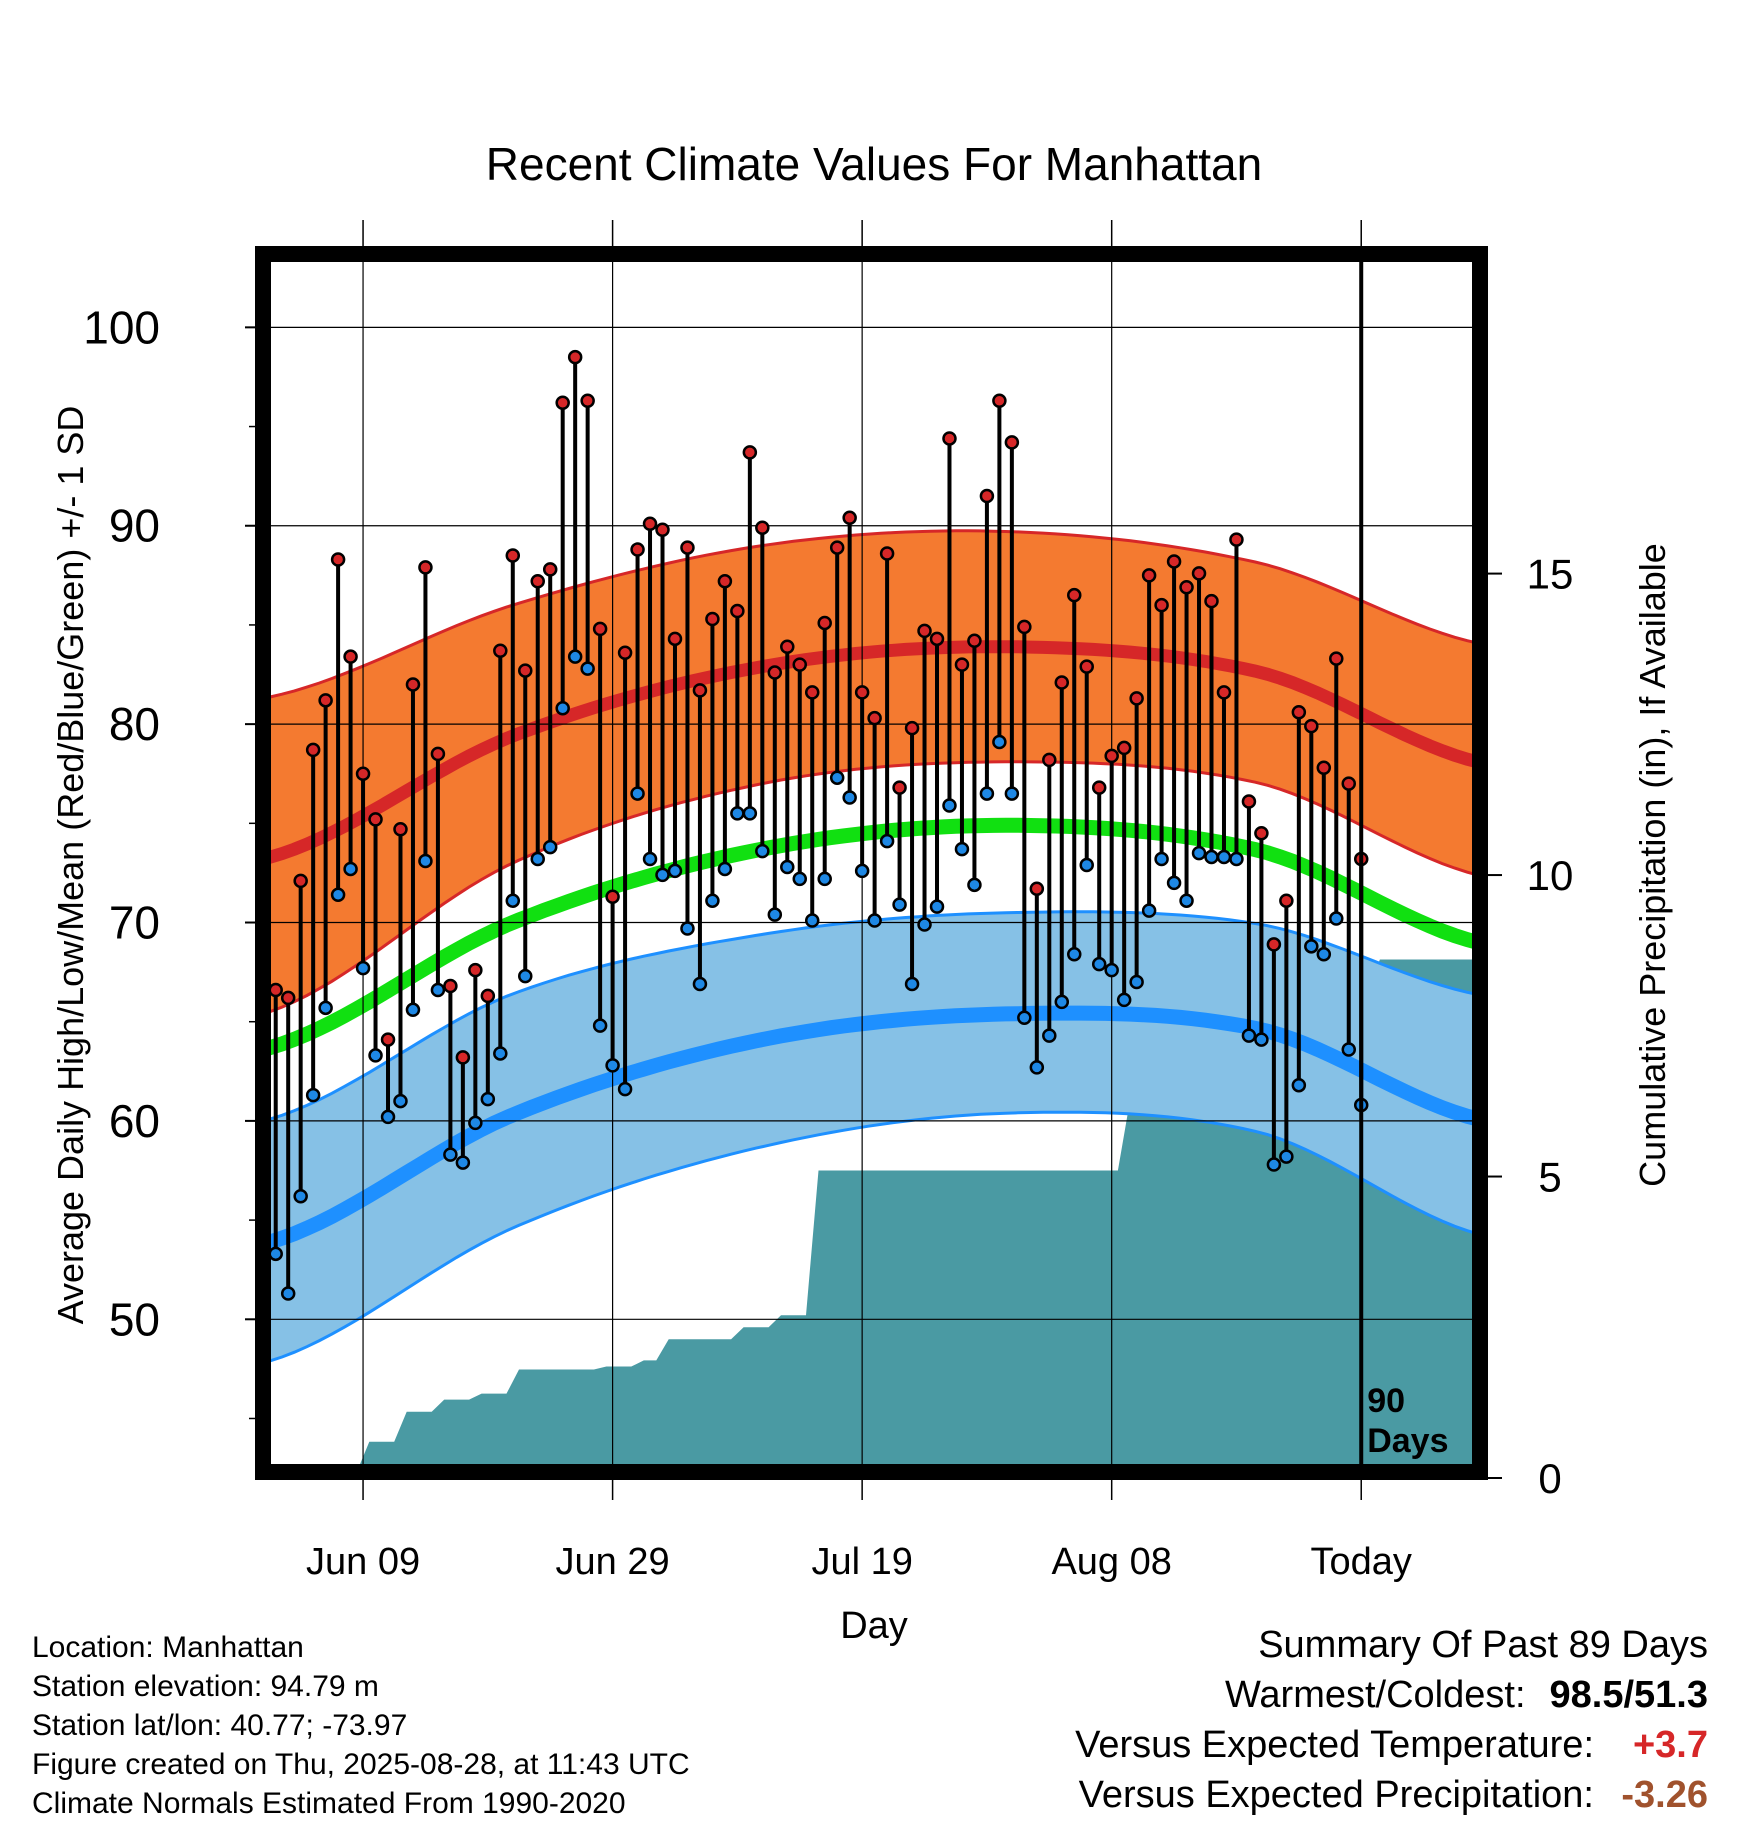 The image size is (1748, 1828). I want to click on y-tick-label: 80, so click(134, 724).